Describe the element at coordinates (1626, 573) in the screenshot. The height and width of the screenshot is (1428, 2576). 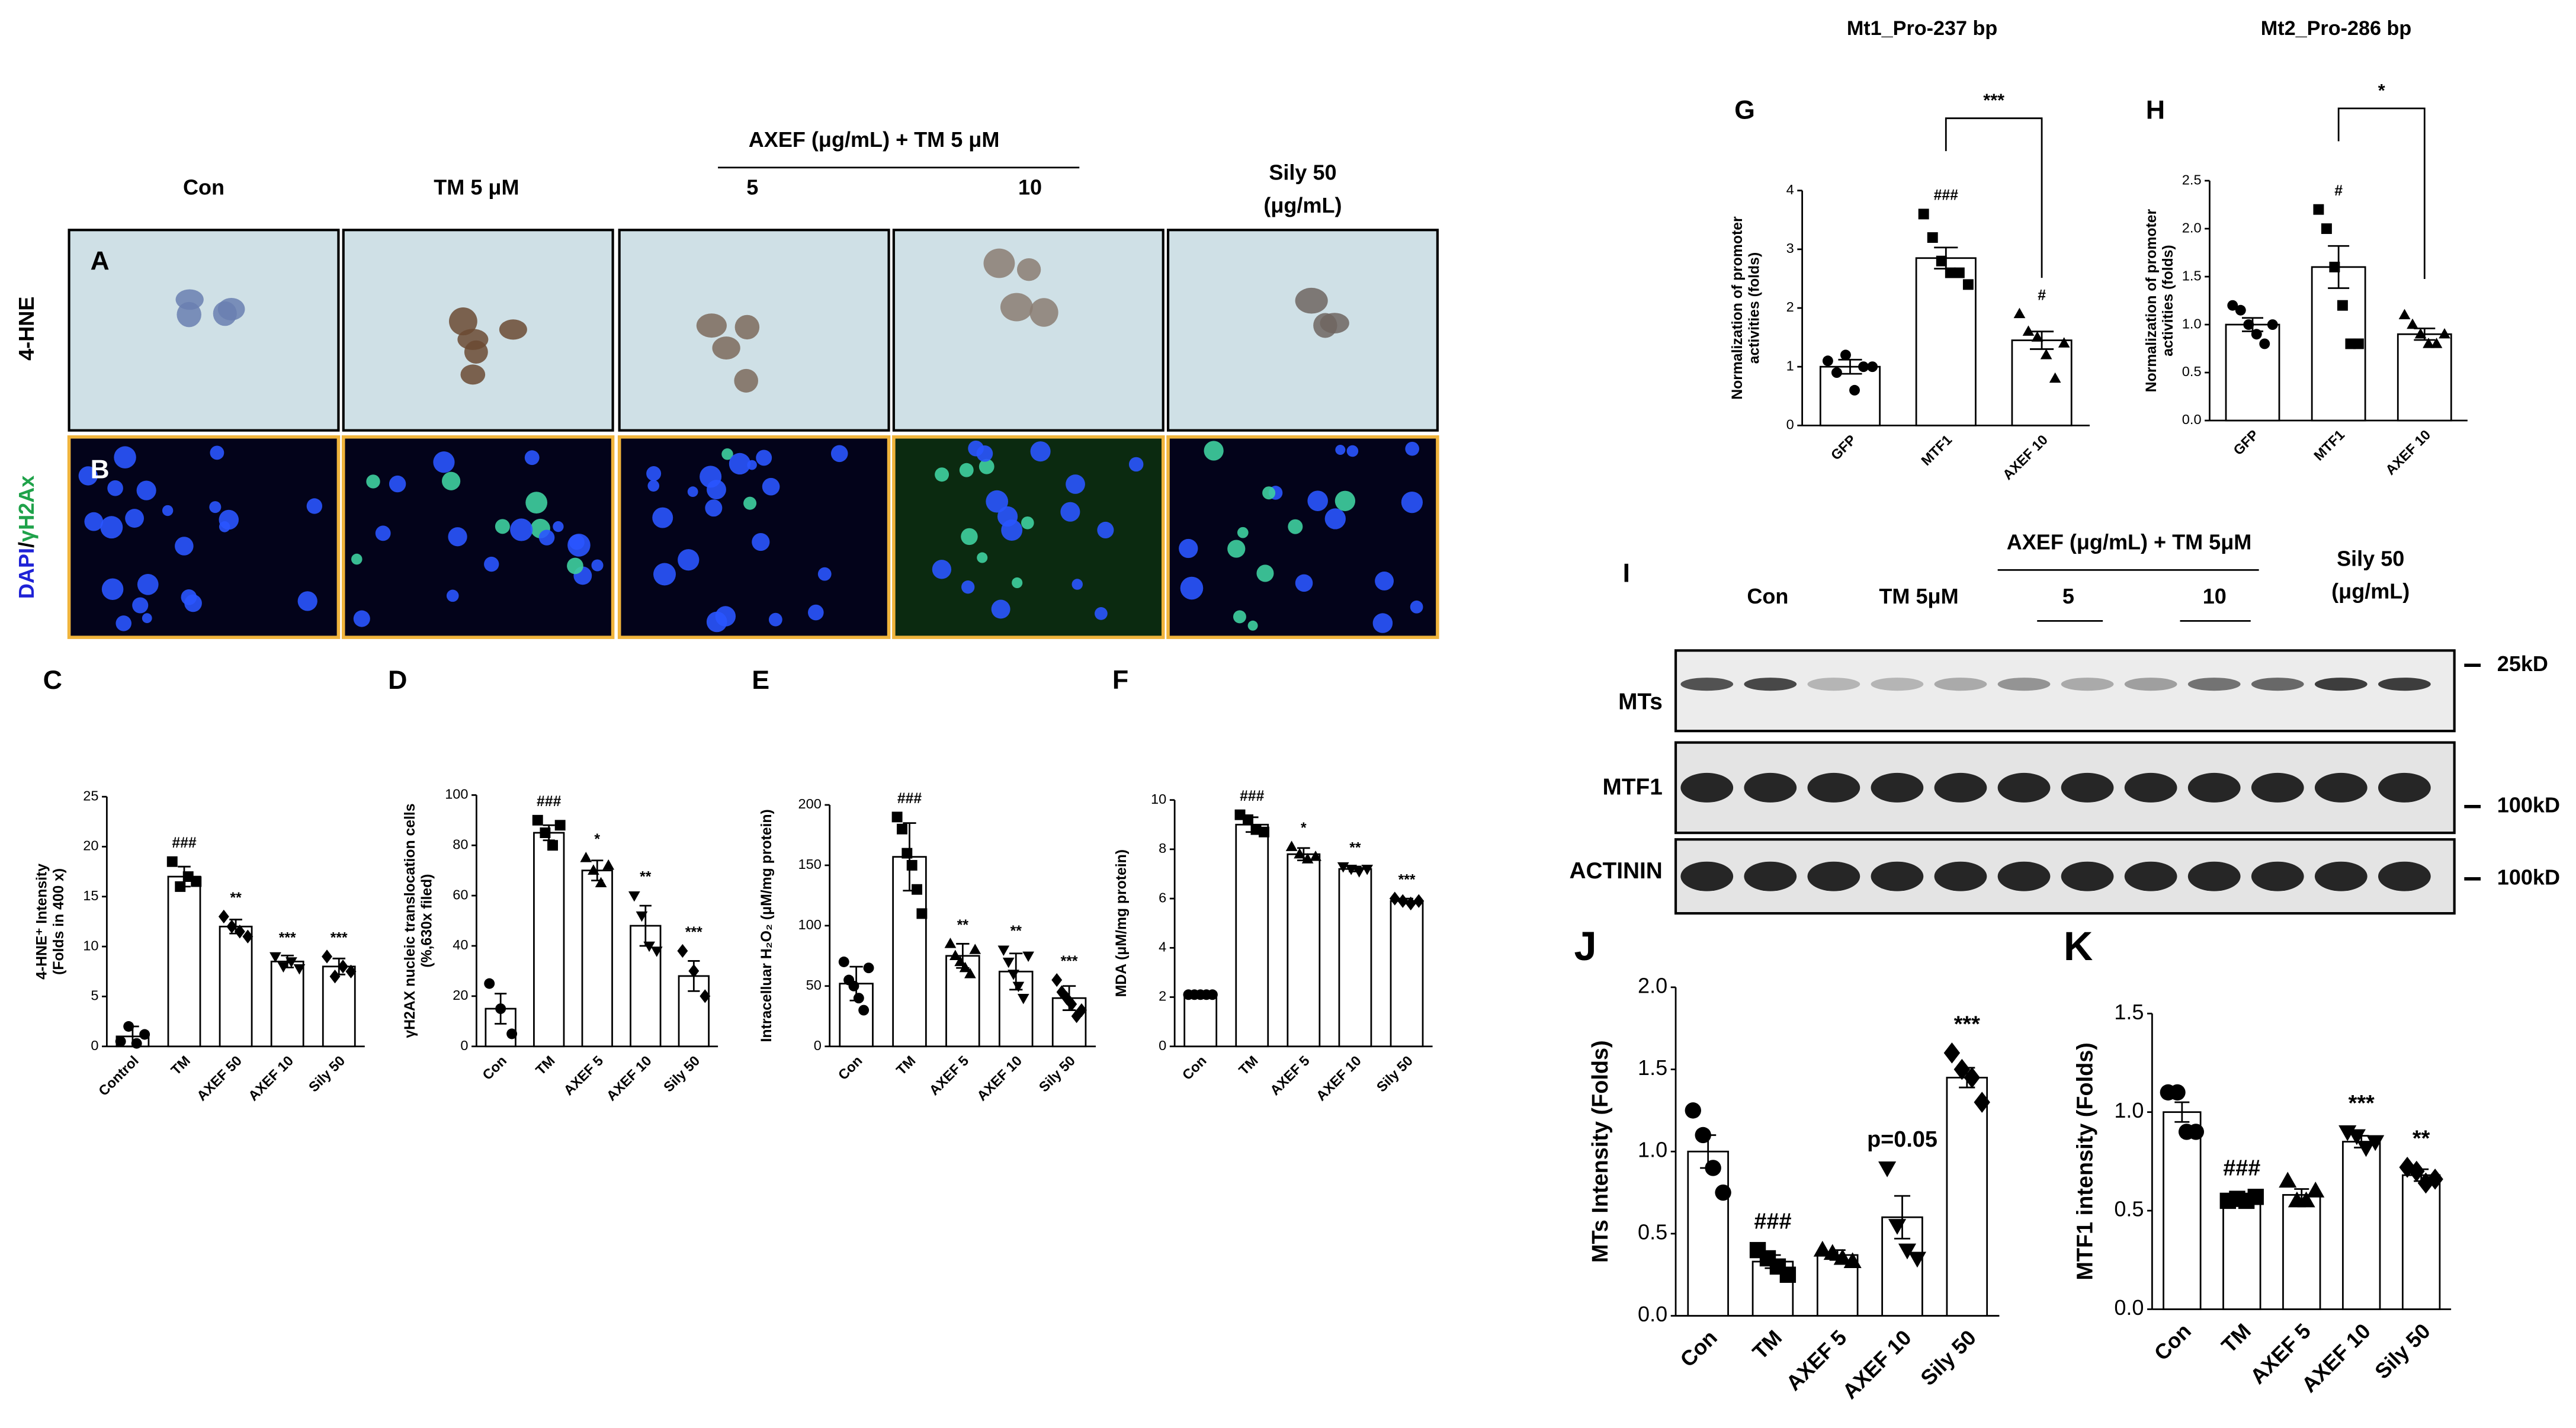
I see `panel-letter: I` at that location.